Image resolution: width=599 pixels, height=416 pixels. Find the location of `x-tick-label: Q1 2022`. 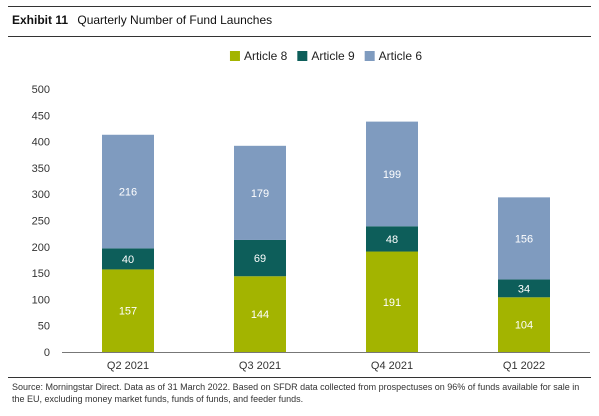

x-tick-label: Q1 2022 is located at coordinates (524, 366).